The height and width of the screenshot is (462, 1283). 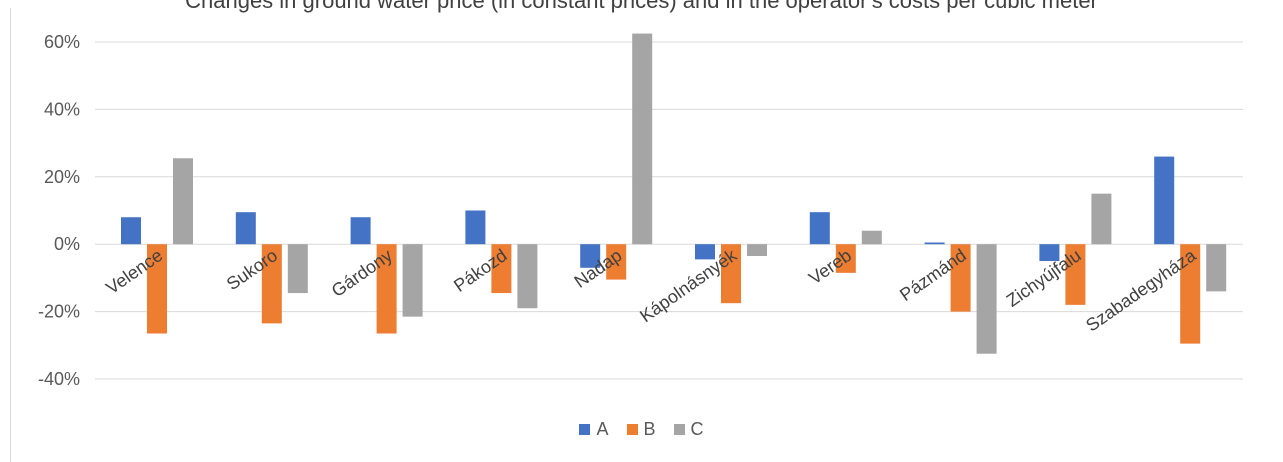 I want to click on legend-item-b: B, so click(x=641, y=429).